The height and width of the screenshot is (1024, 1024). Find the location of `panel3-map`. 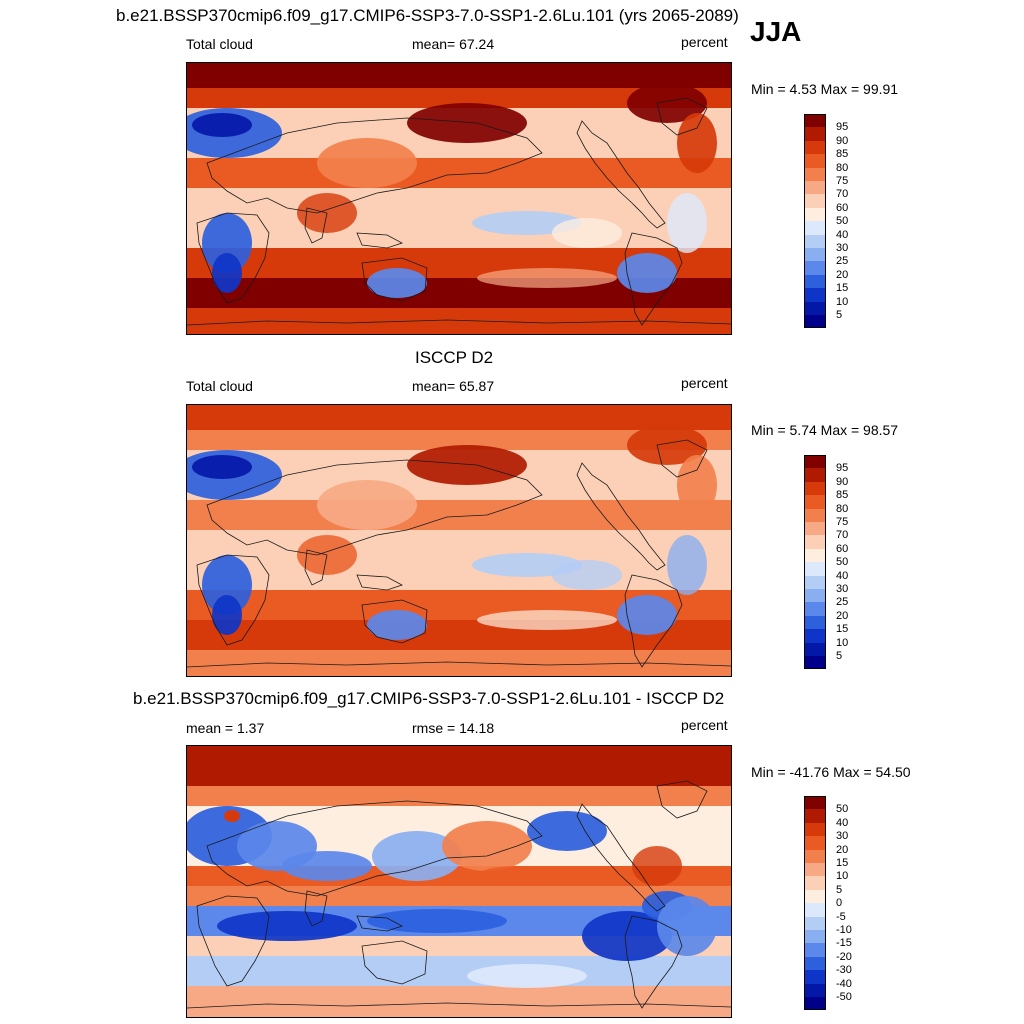

panel3-map is located at coordinates (459, 881).